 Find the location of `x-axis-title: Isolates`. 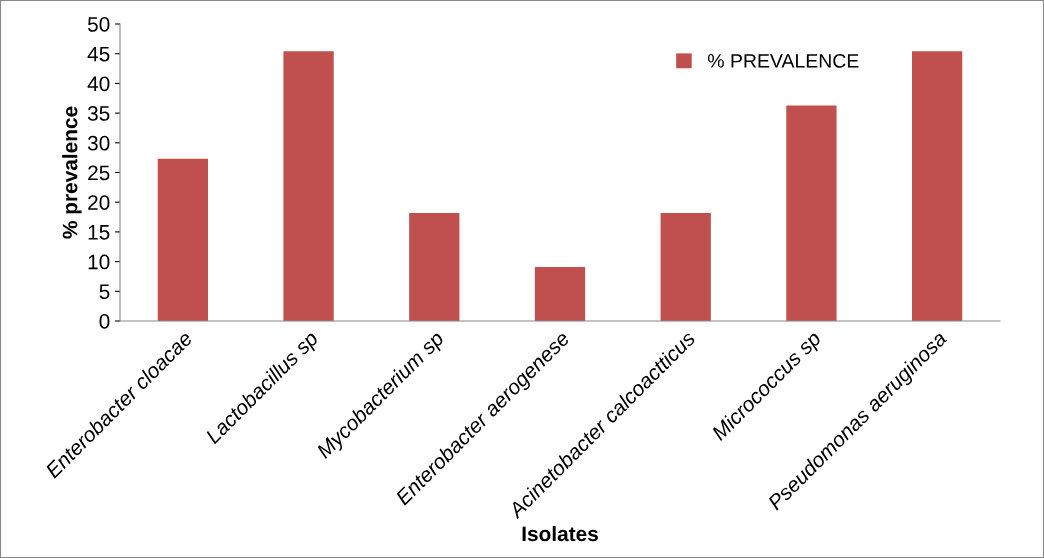

x-axis-title: Isolates is located at coordinates (560, 533).